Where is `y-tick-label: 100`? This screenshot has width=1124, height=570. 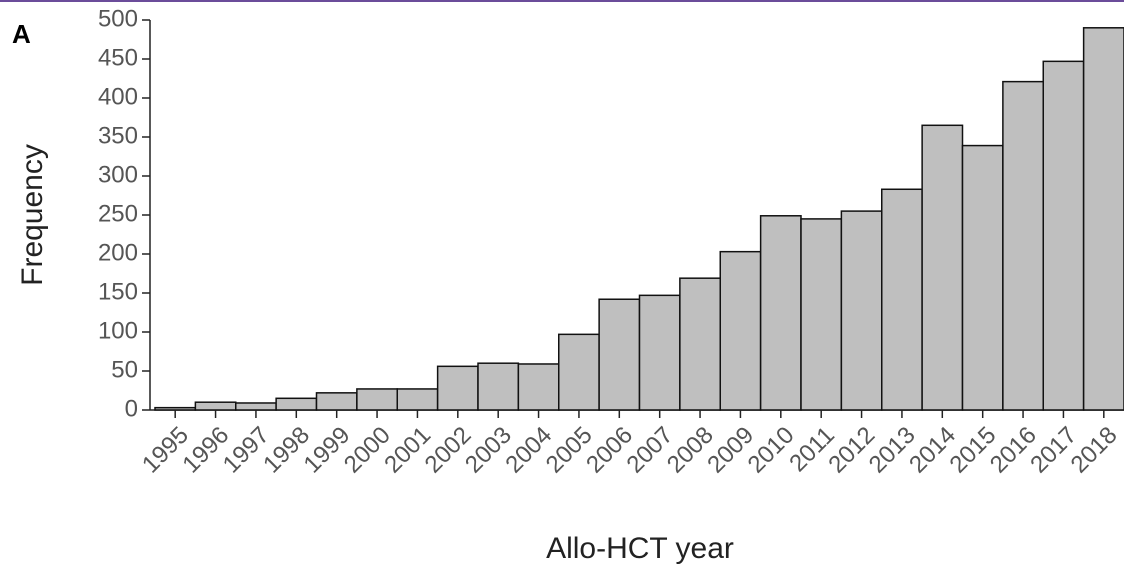
y-tick-label: 100 is located at coordinates (118, 330).